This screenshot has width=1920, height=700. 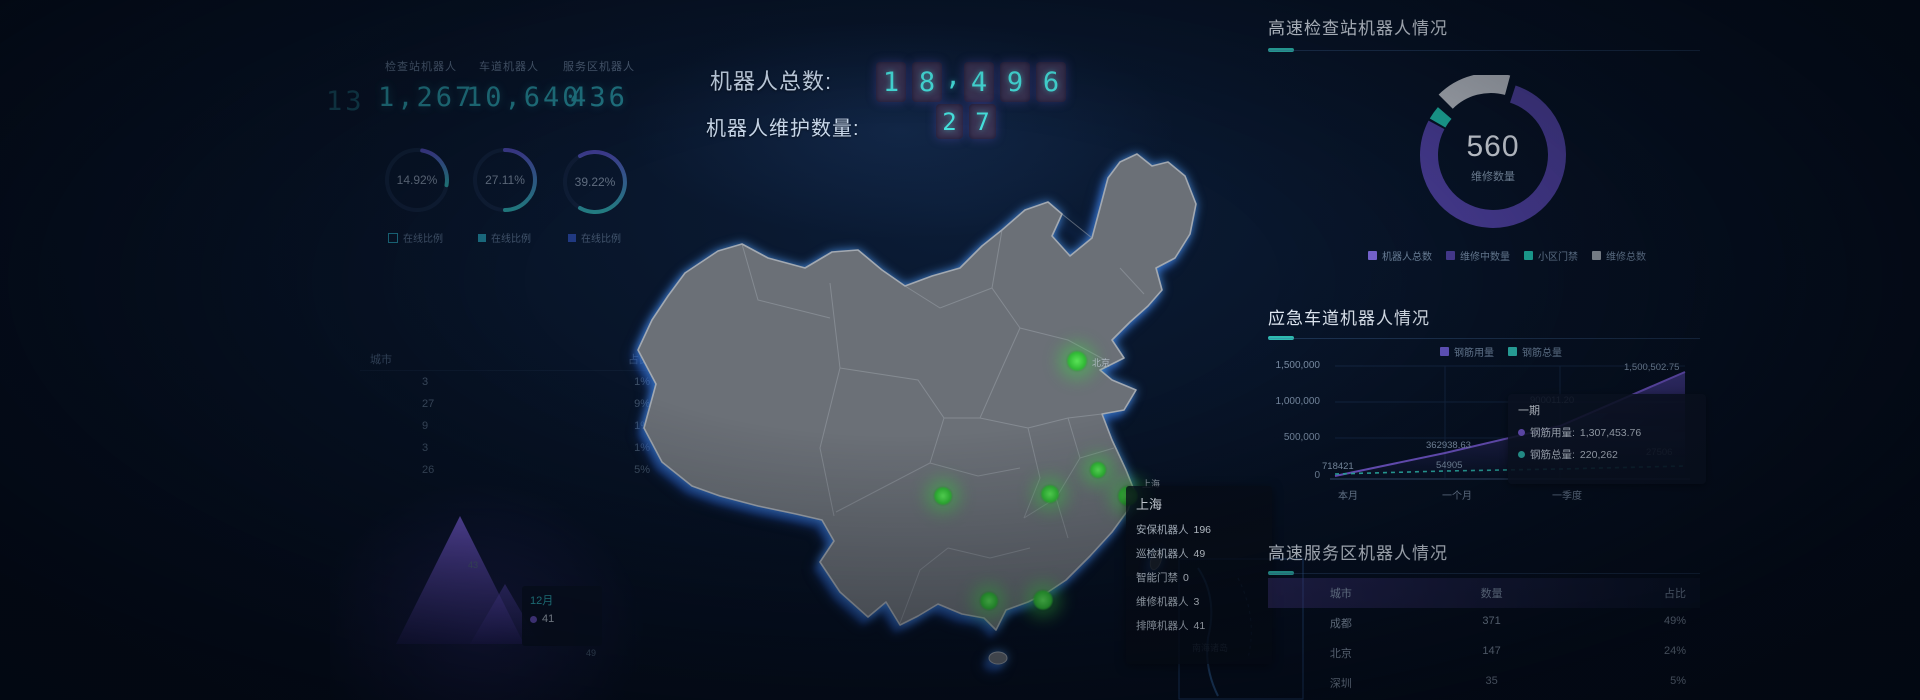 I want to click on emergency-chart-tooltip: 一期 钢筋用量: 1,307,453.76 钢筋总量: 220,262, so click(x=1607, y=439).